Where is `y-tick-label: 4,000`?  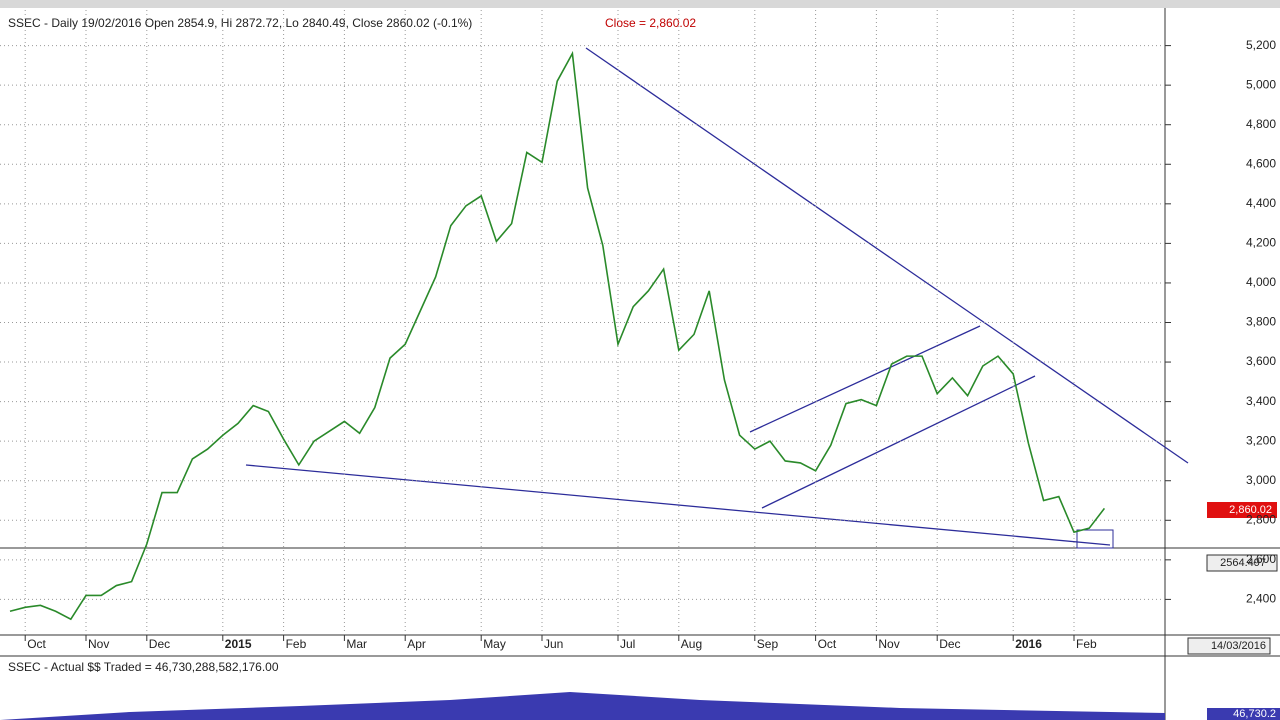
y-tick-label: 4,000 is located at coordinates (1261, 282).